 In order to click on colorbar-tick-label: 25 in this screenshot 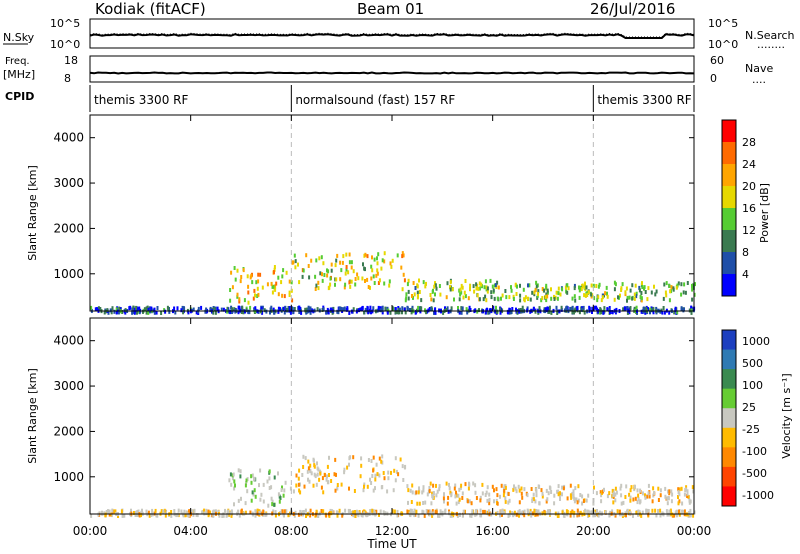, I will do `click(749, 407)`.